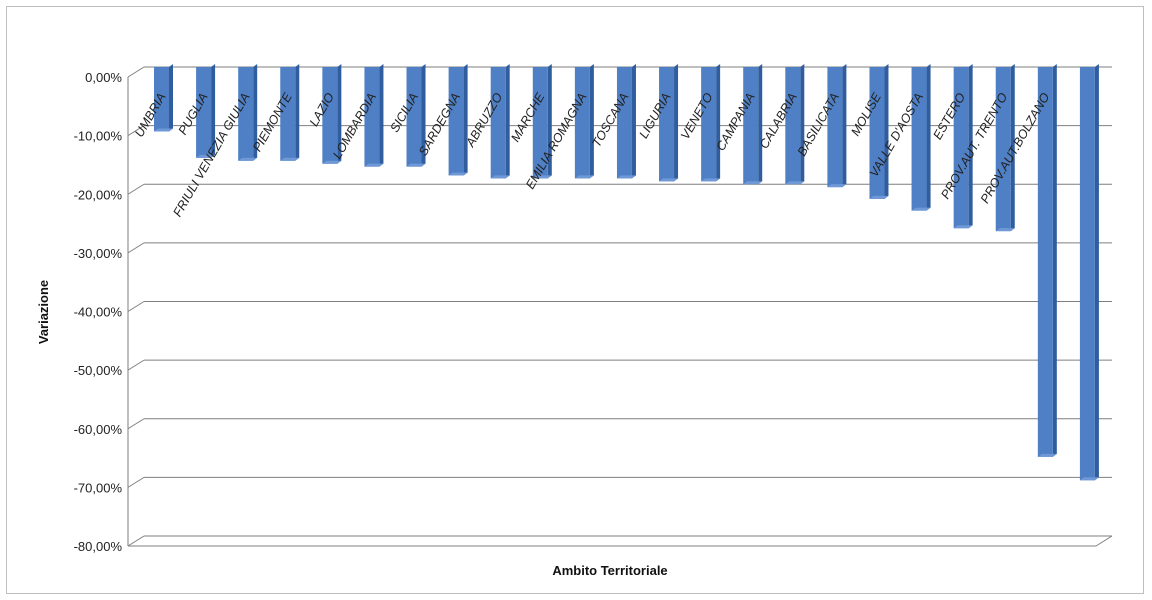 Image resolution: width=1152 pixels, height=600 pixels. I want to click on y-tick-label: -50,00%, so click(98, 370).